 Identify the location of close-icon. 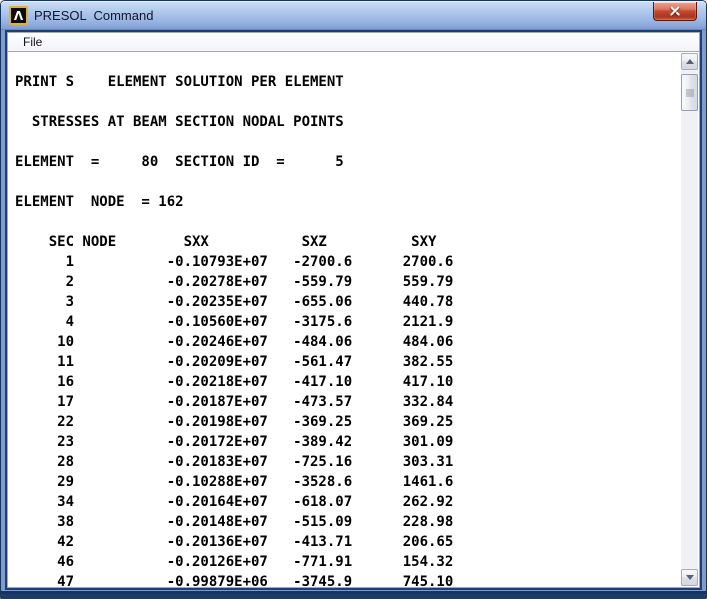
(675, 11).